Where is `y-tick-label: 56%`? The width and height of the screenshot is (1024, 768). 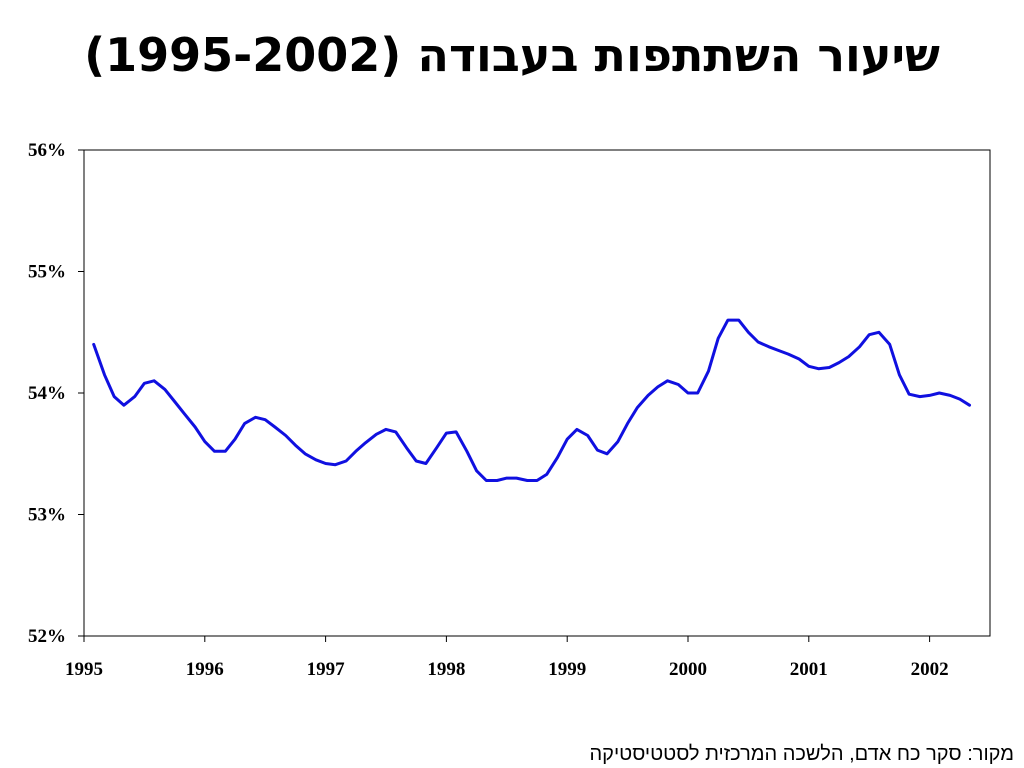 y-tick-label: 56% is located at coordinates (47, 150).